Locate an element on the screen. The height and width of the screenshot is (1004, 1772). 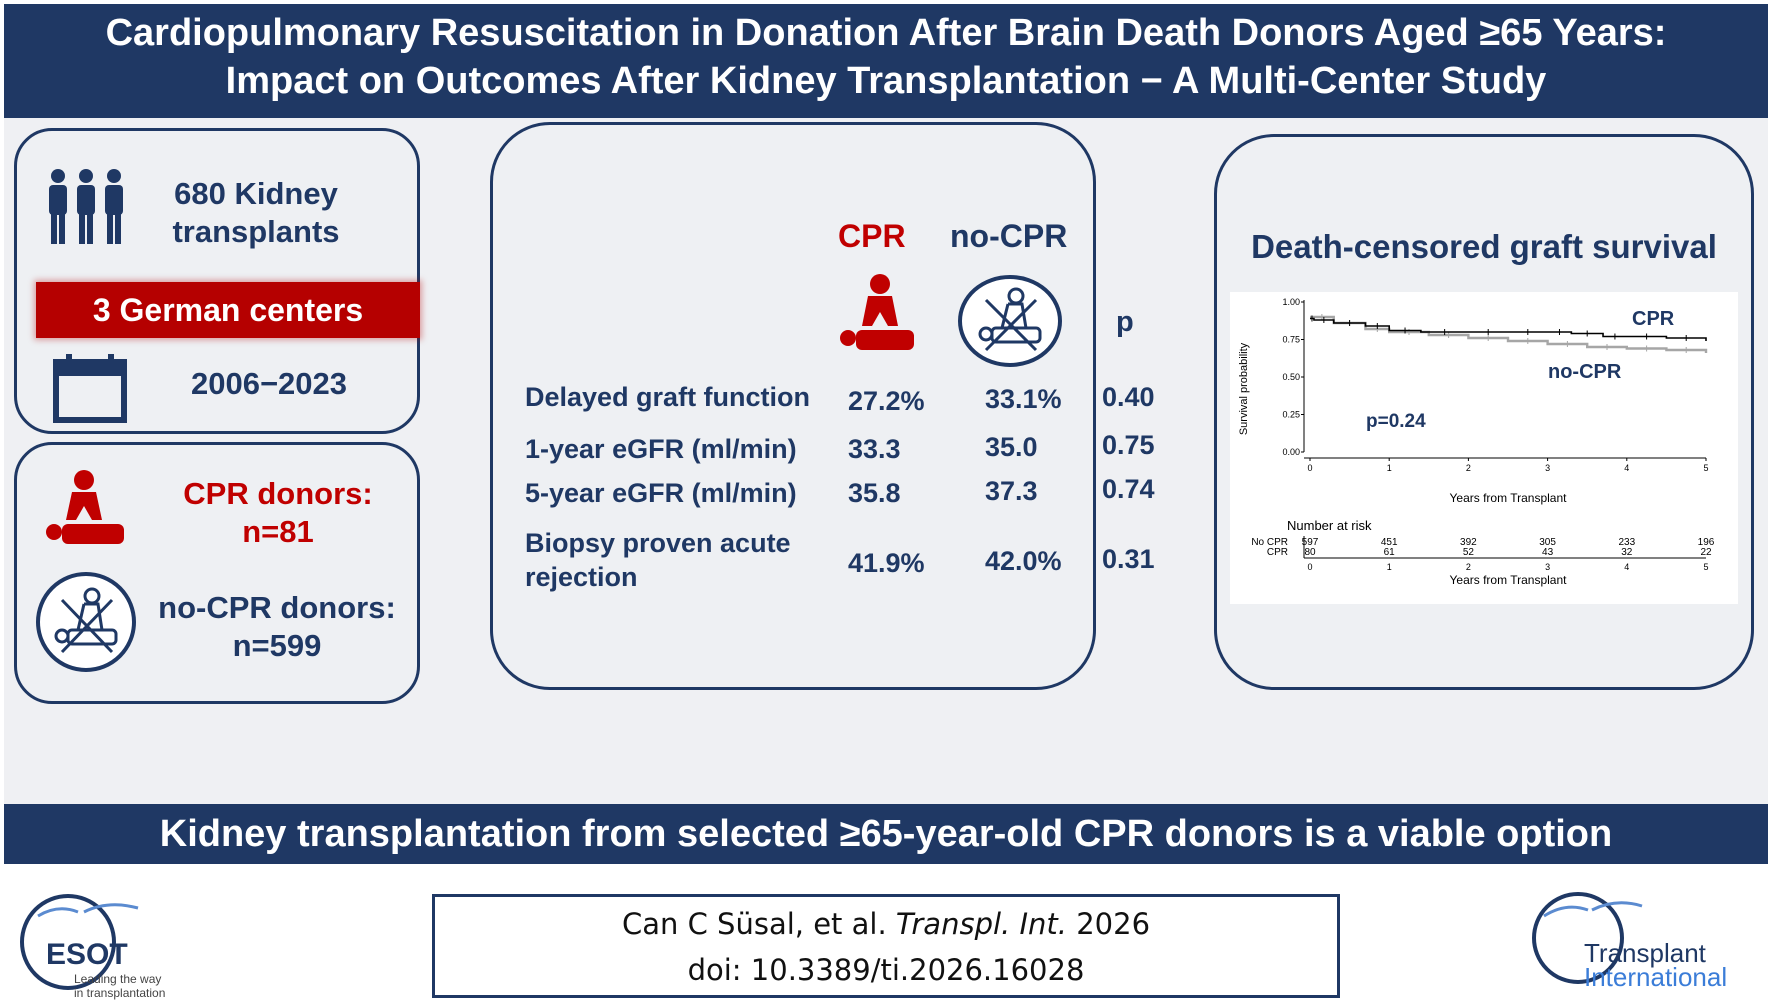
nocpr-column-icon is located at coordinates (1010, 321).